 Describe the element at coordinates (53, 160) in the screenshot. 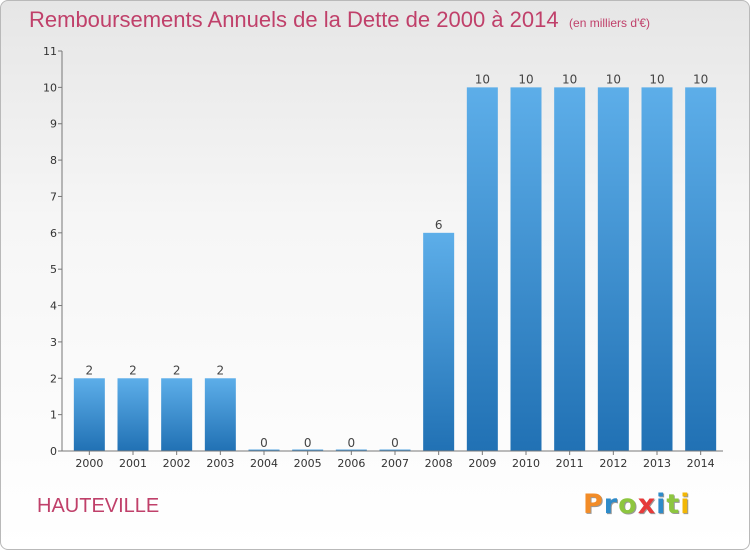

I see `y-tick-label: 8` at that location.